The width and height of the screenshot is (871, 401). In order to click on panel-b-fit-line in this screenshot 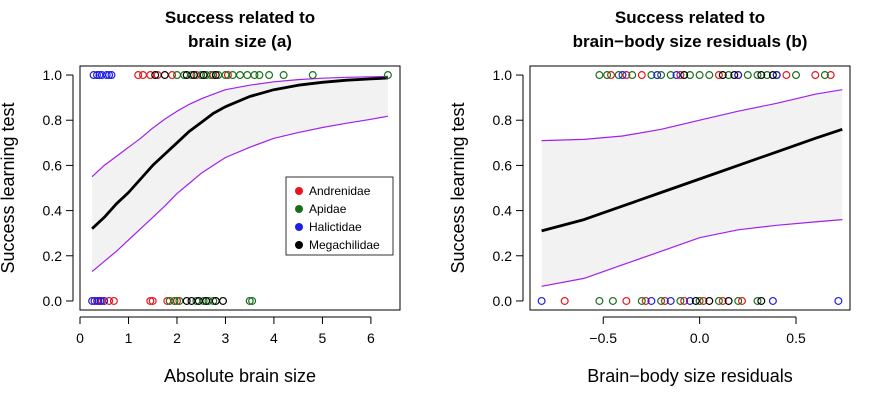, I will do `click(692, 180)`.